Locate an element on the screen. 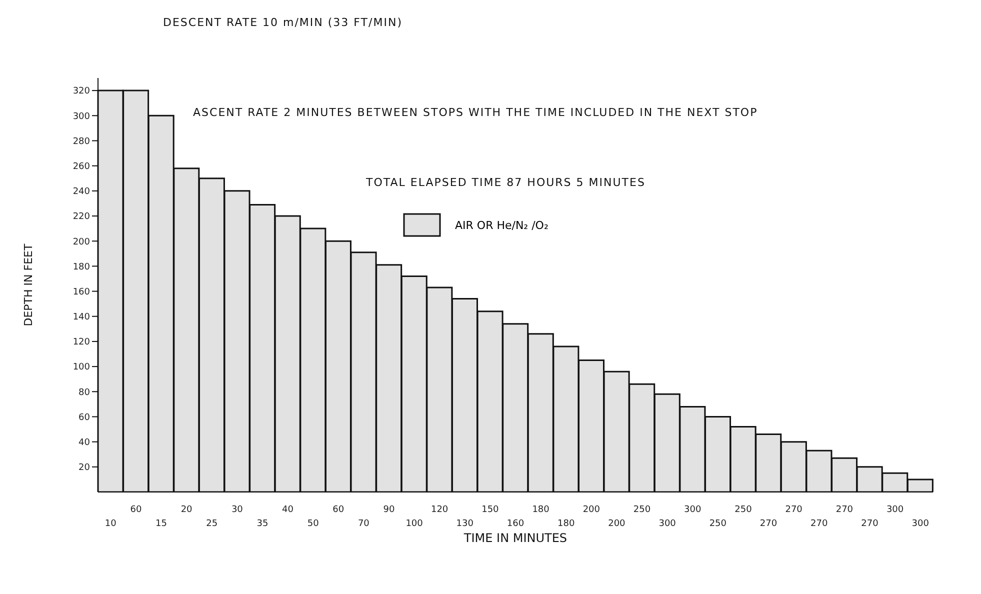 This screenshot has height=594, width=981. y-tick-label: 140 is located at coordinates (81, 317).